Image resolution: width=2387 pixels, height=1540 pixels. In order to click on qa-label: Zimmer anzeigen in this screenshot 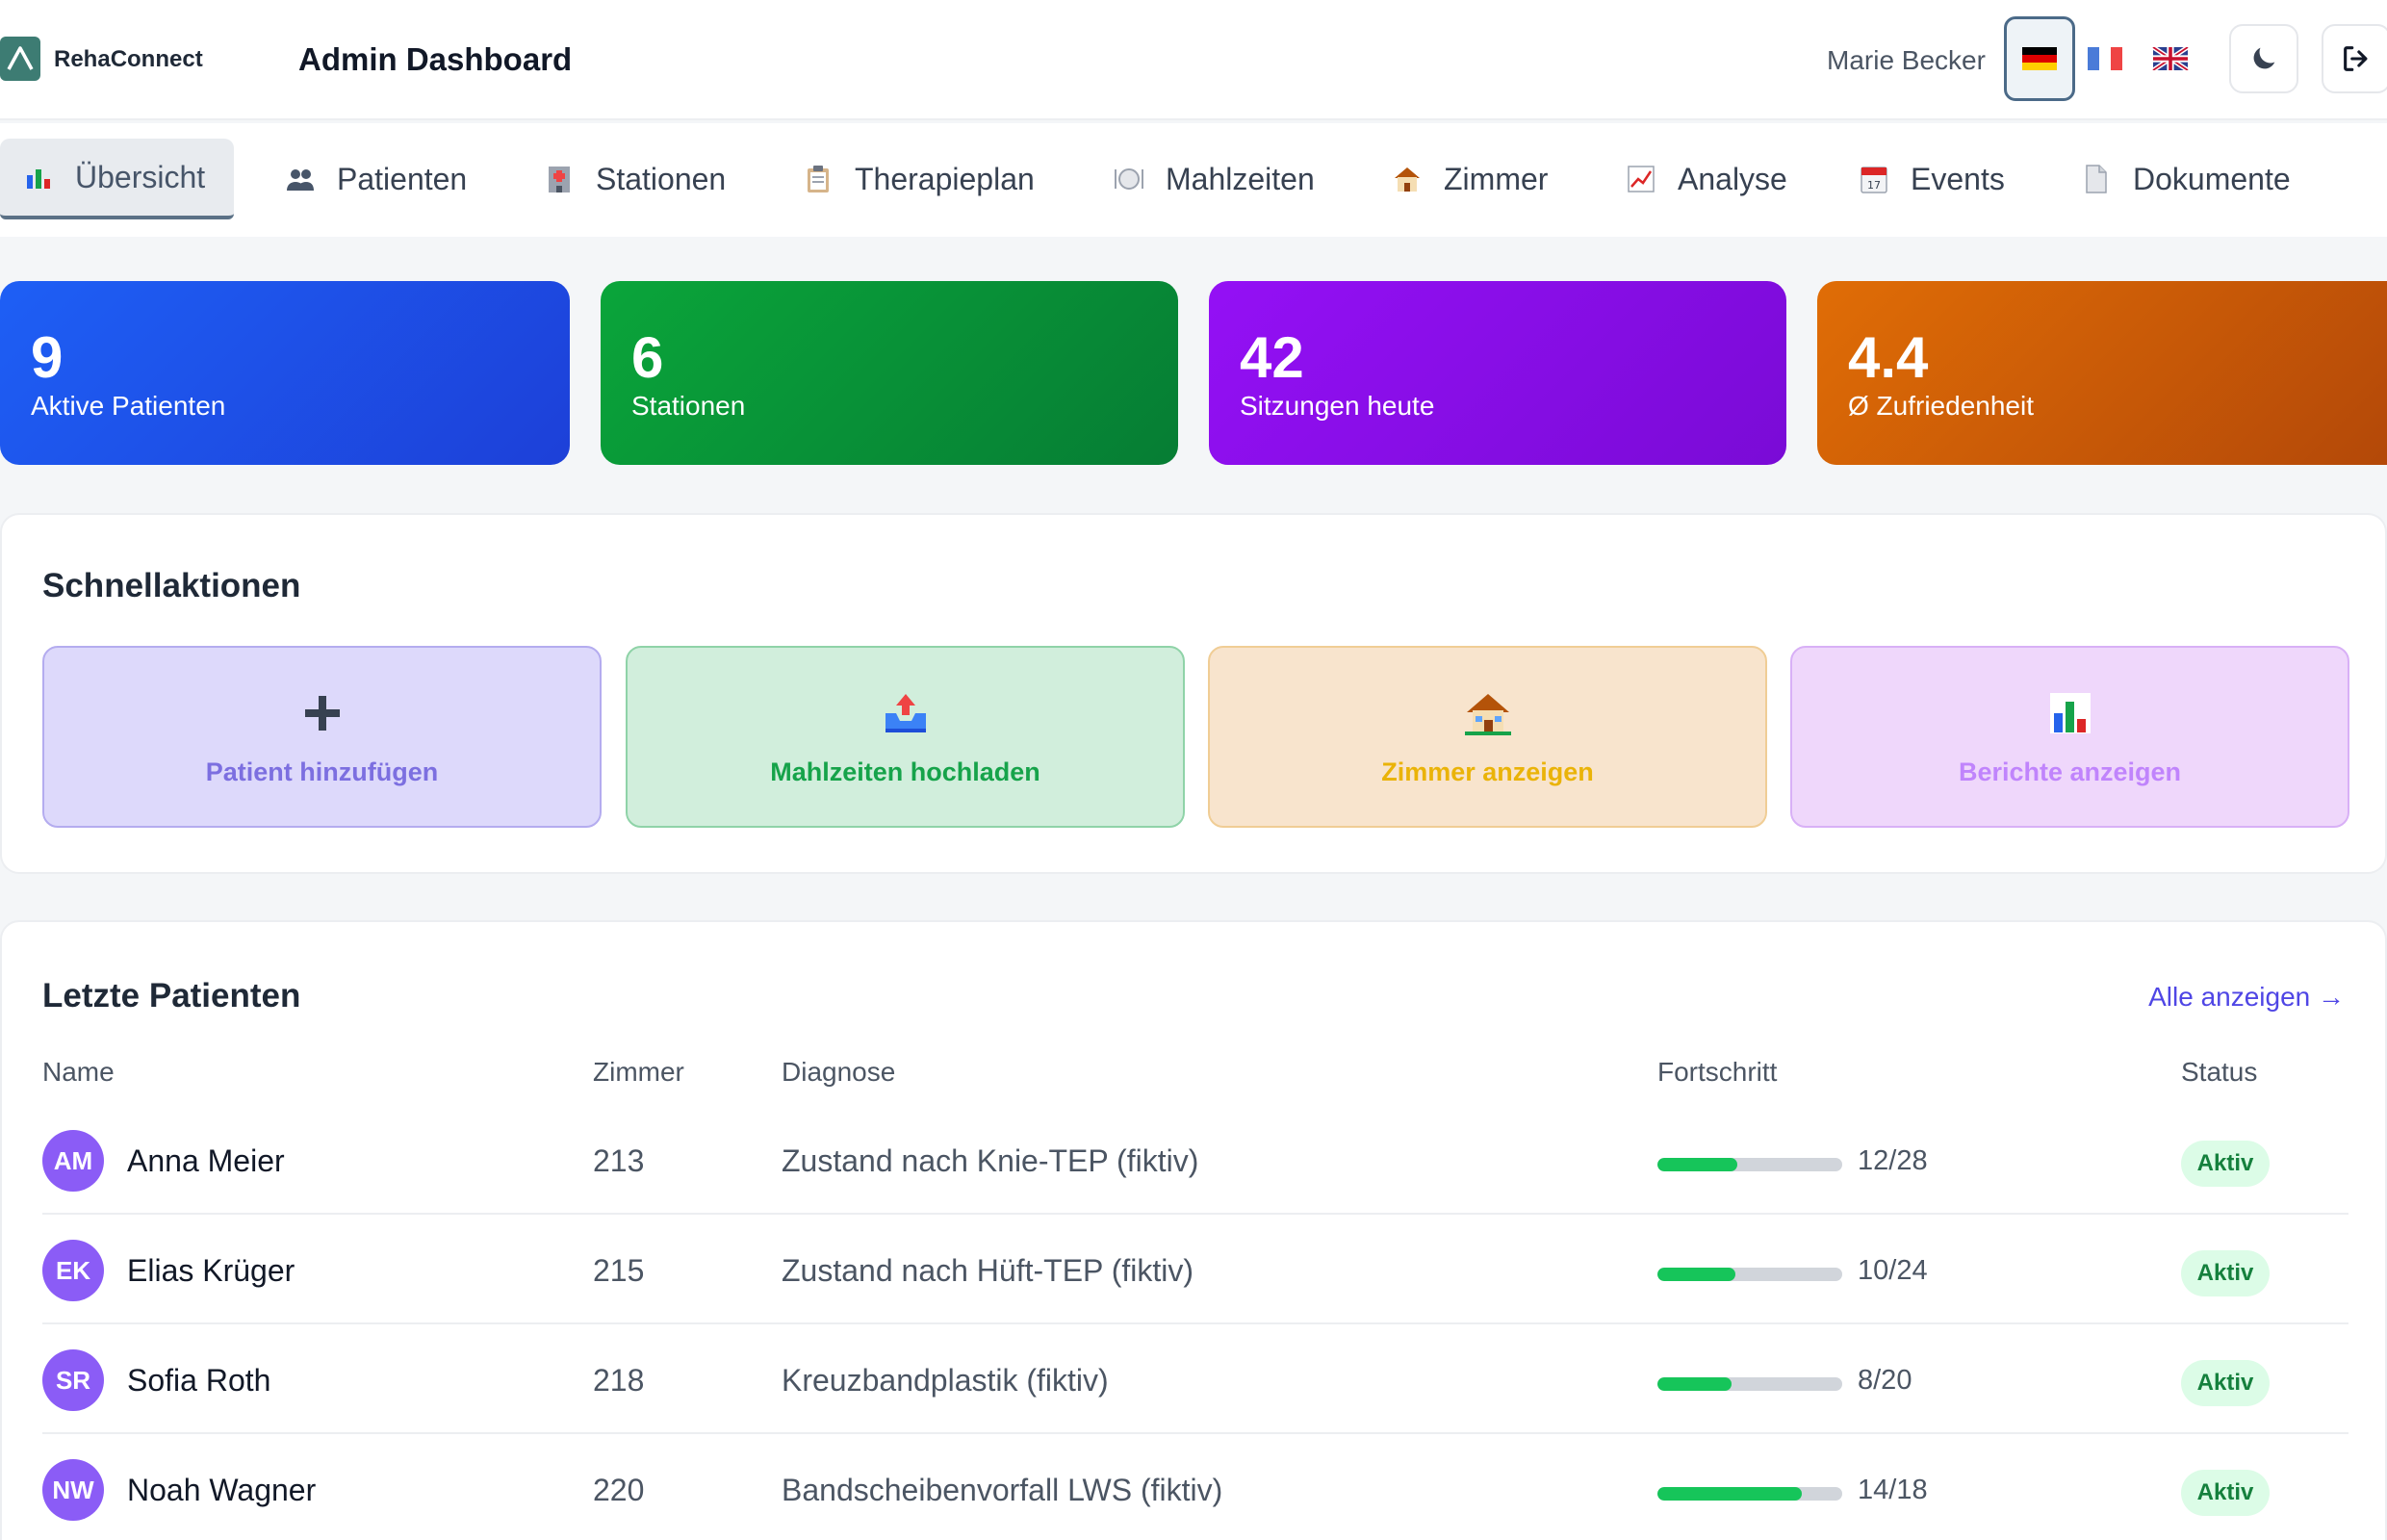, I will do `click(1487, 771)`.